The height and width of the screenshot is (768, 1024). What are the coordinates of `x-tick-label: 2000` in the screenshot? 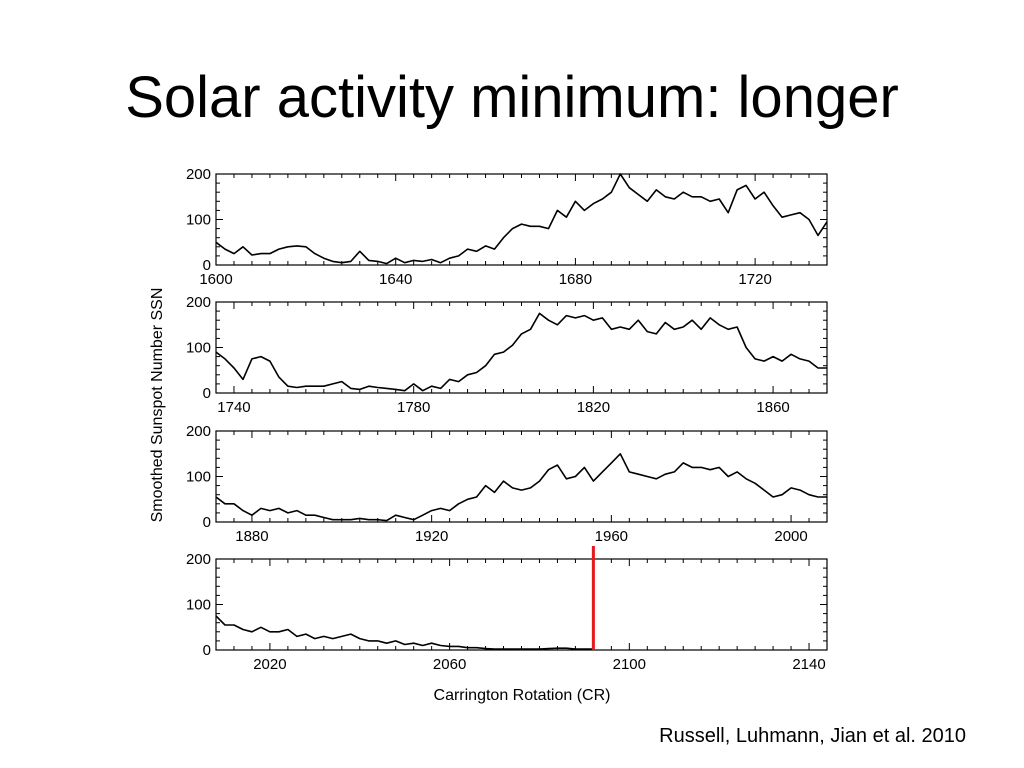 It's located at (790, 536).